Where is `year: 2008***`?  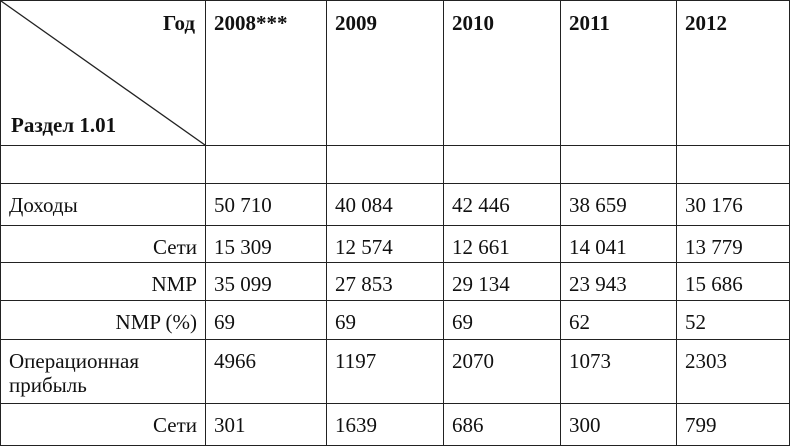 year: 2008*** is located at coordinates (266, 73).